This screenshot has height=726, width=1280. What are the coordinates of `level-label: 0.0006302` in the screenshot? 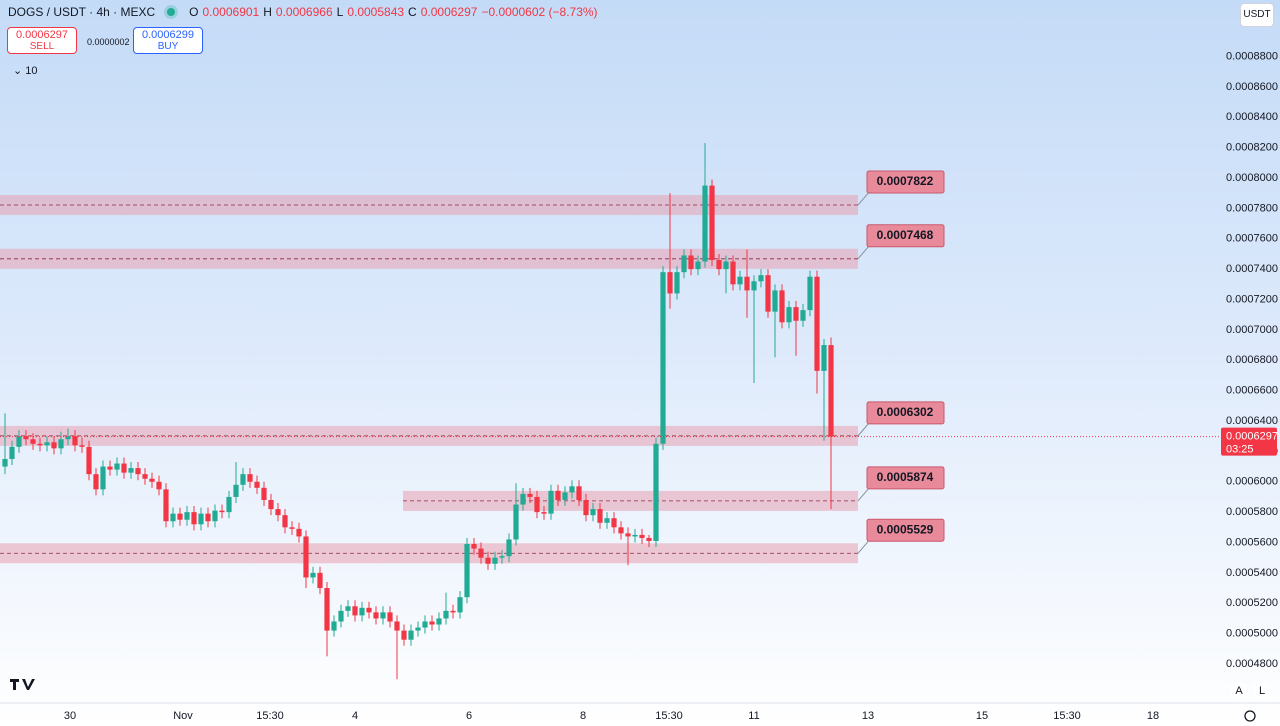 It's located at (905, 412).